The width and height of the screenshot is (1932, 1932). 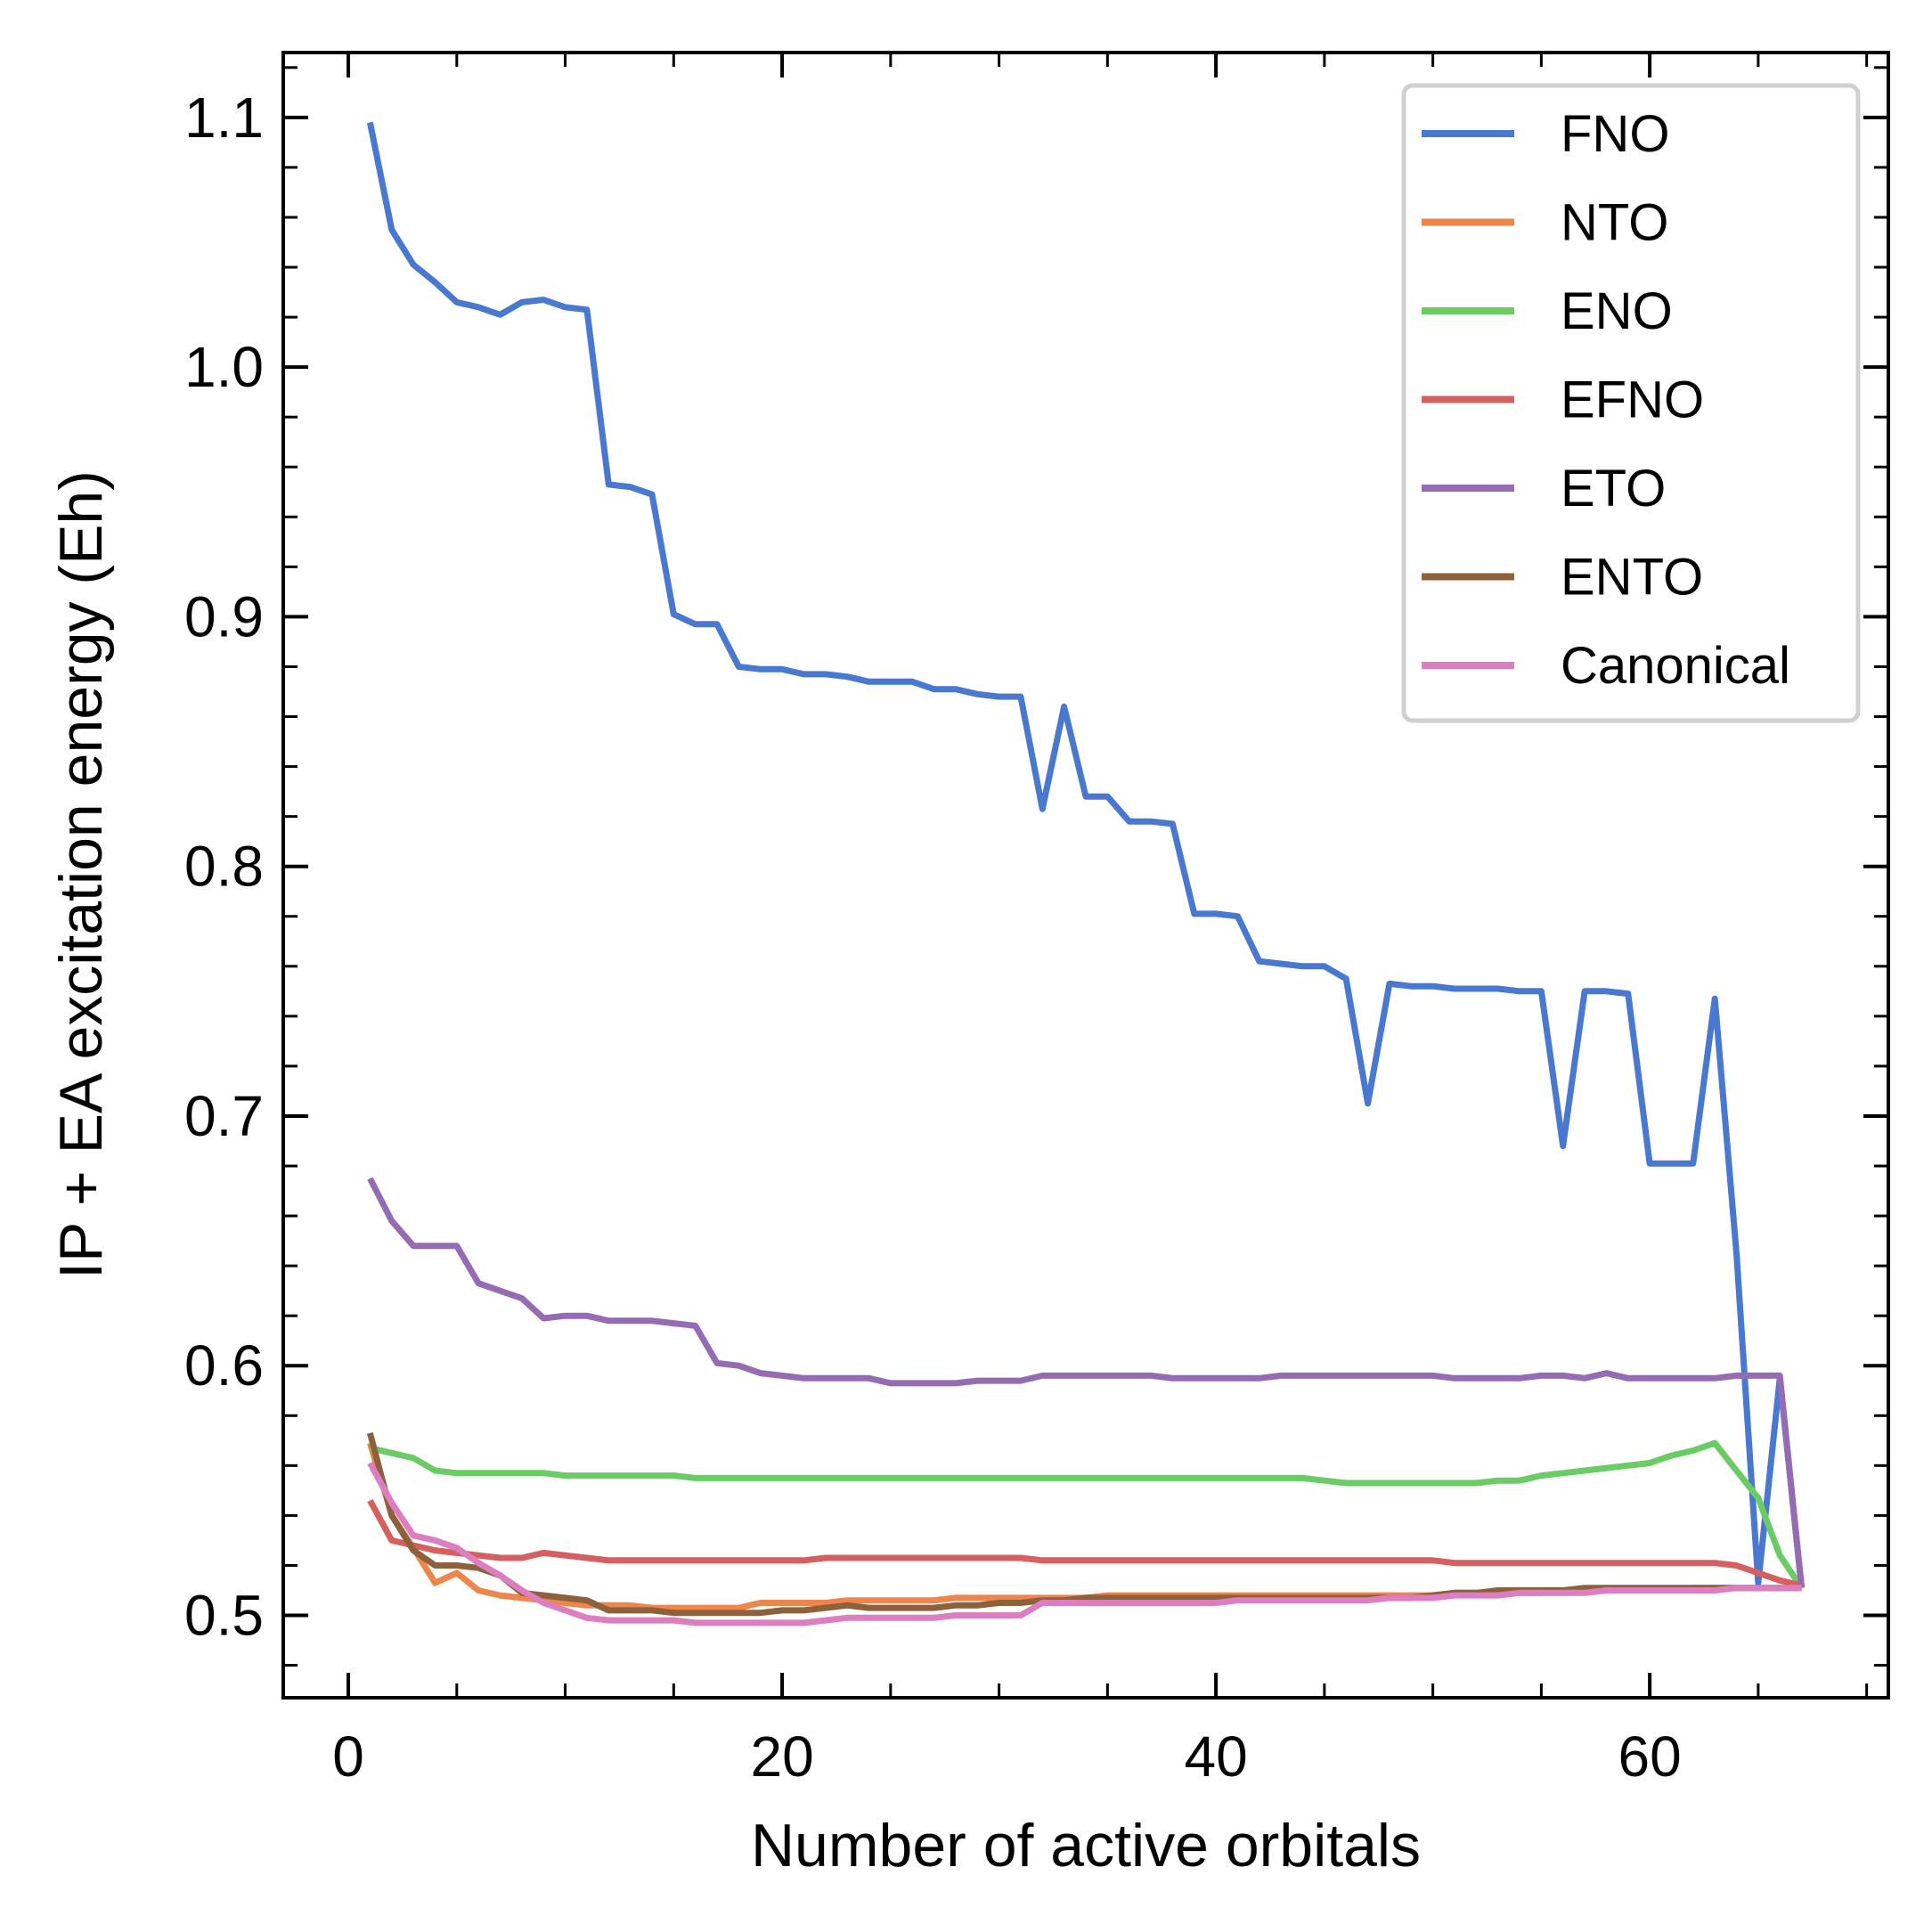 I want to click on series-line-canonical, so click(x=1085, y=1544).